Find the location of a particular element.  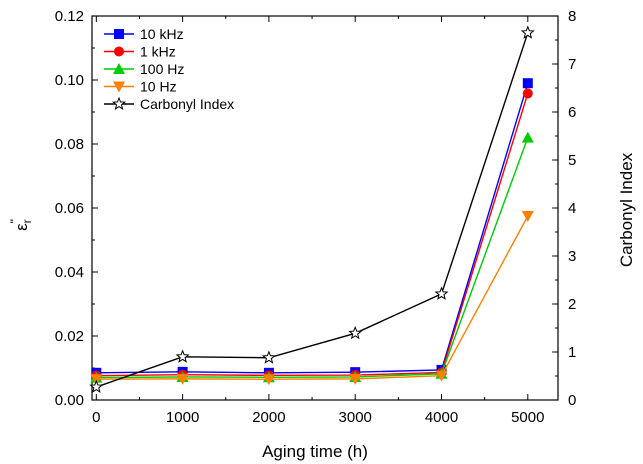

y-tick-label: 0.08 is located at coordinates (69, 144).